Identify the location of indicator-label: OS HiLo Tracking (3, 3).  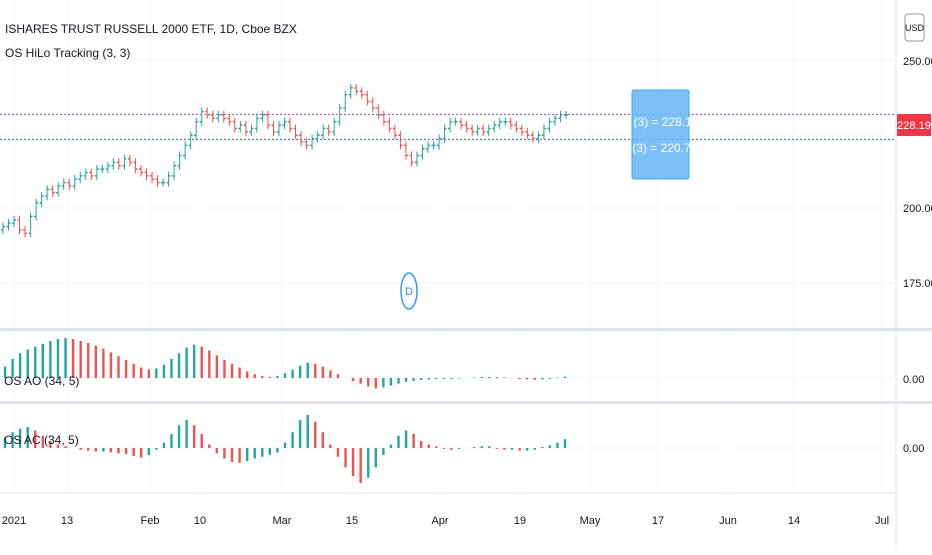
(67, 53).